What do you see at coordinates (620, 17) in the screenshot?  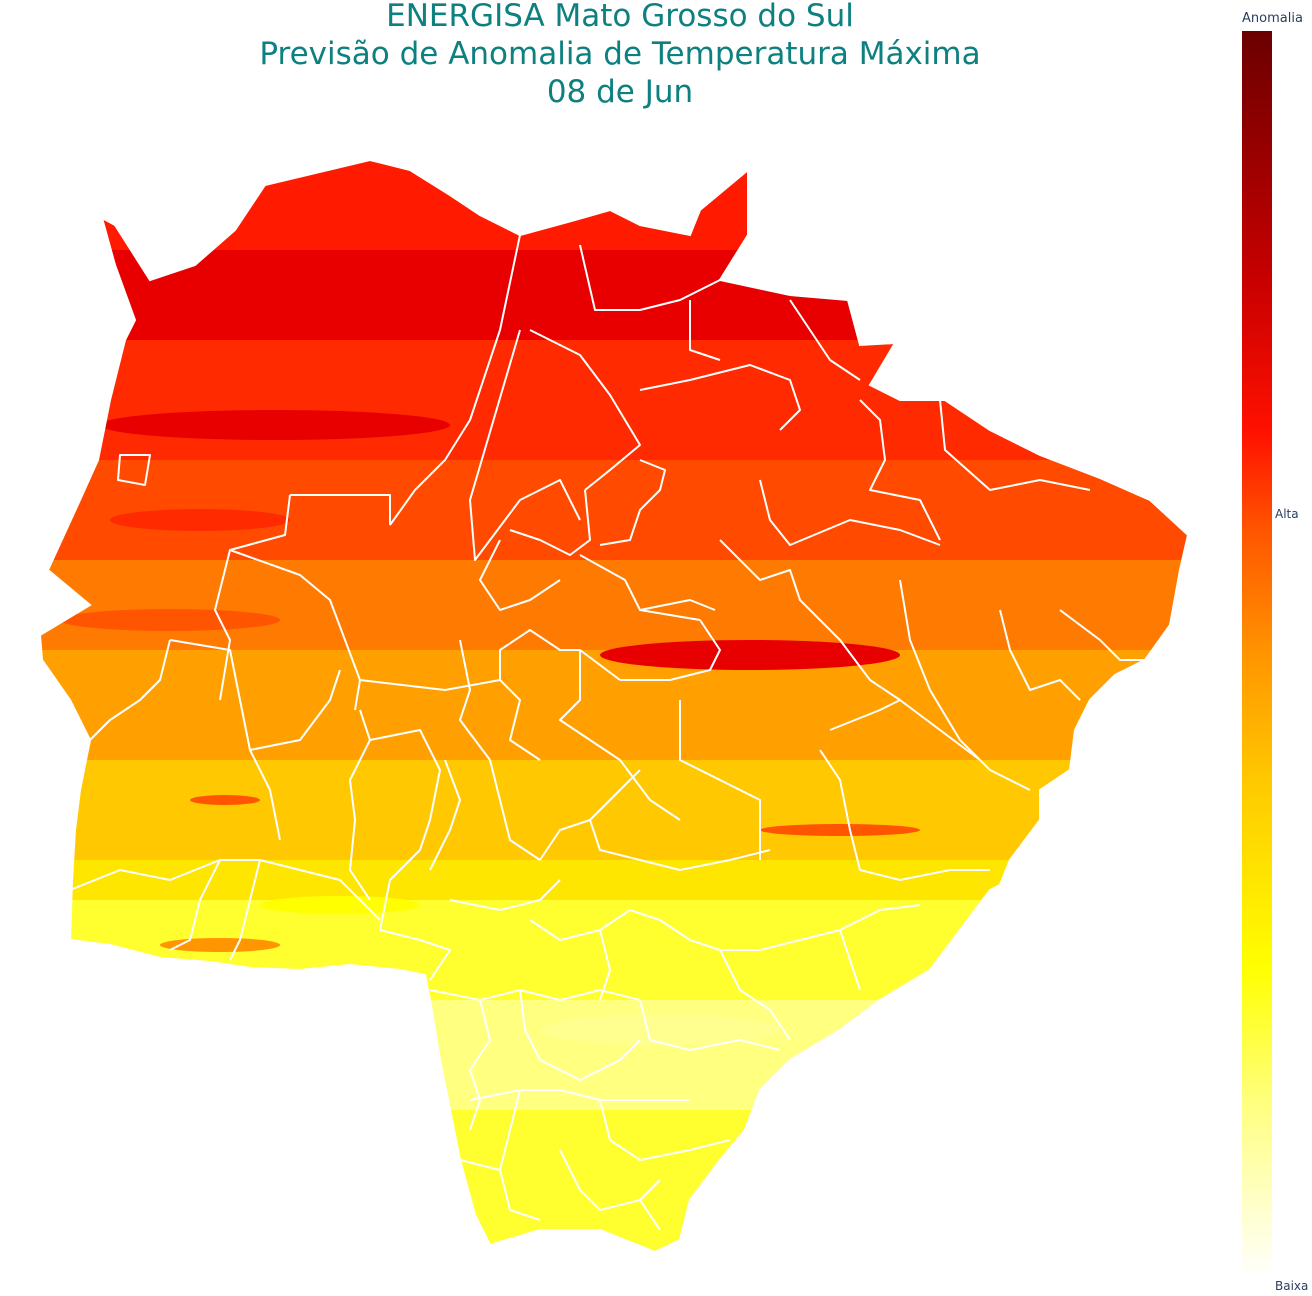 I see `map-title-line1: ENERGISA Mato Grosso do Sul` at bounding box center [620, 17].